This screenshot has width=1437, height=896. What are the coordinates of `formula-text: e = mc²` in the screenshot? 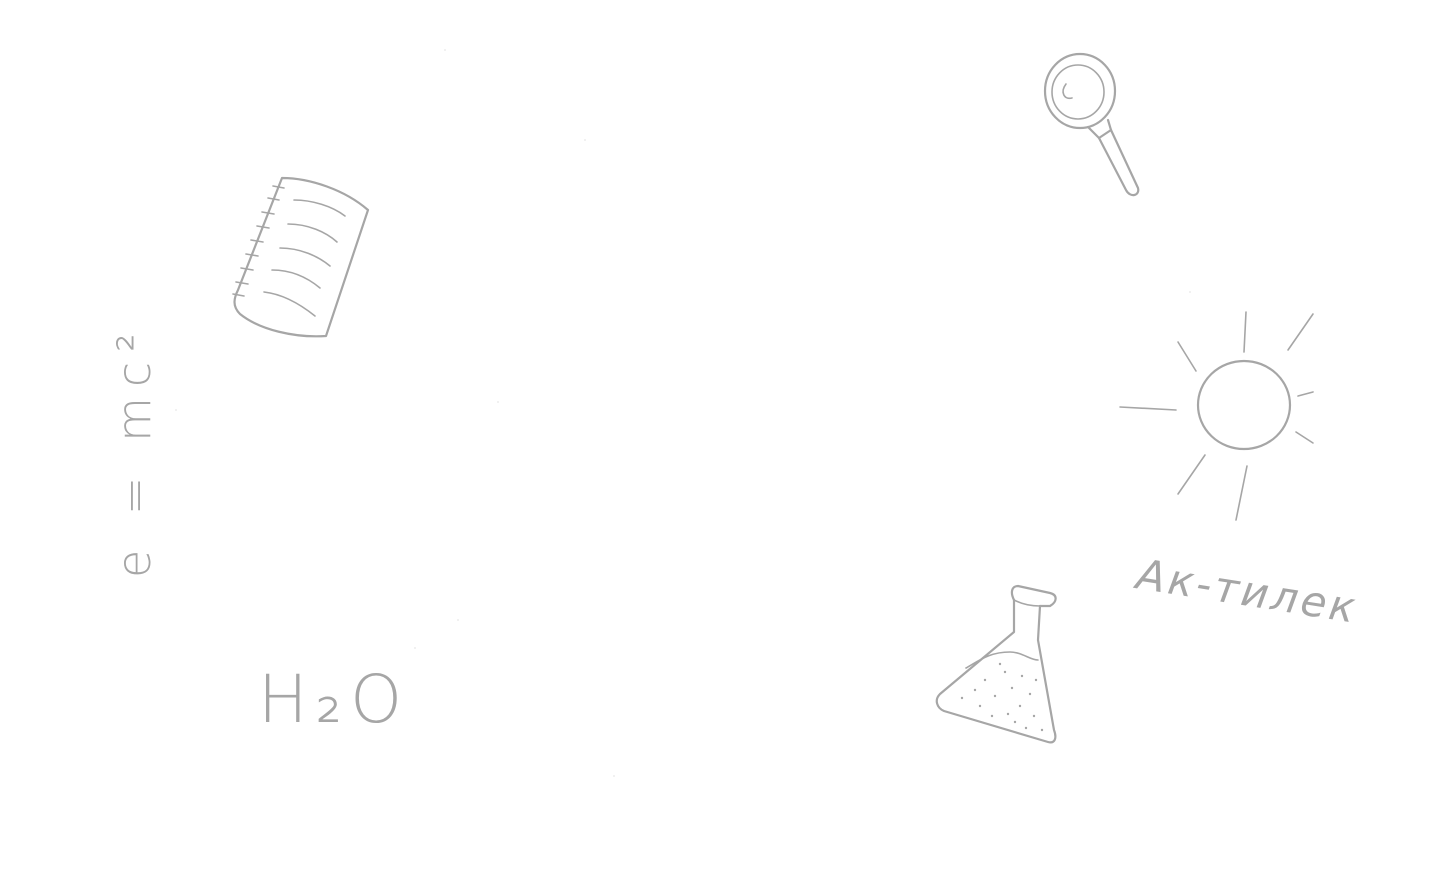 It's located at (134, 450).